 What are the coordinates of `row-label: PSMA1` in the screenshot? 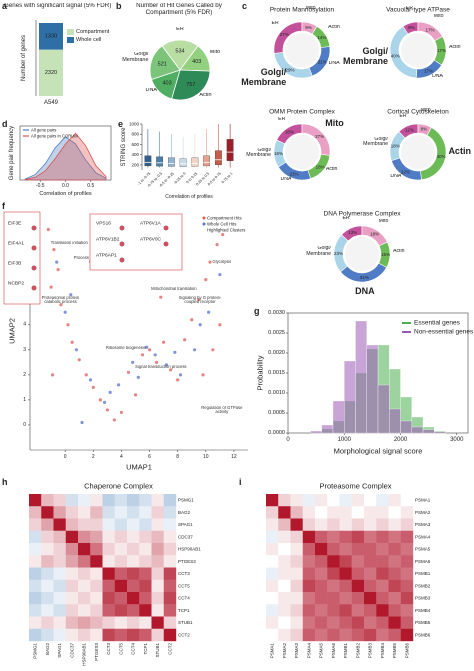 It's located at (423, 500).